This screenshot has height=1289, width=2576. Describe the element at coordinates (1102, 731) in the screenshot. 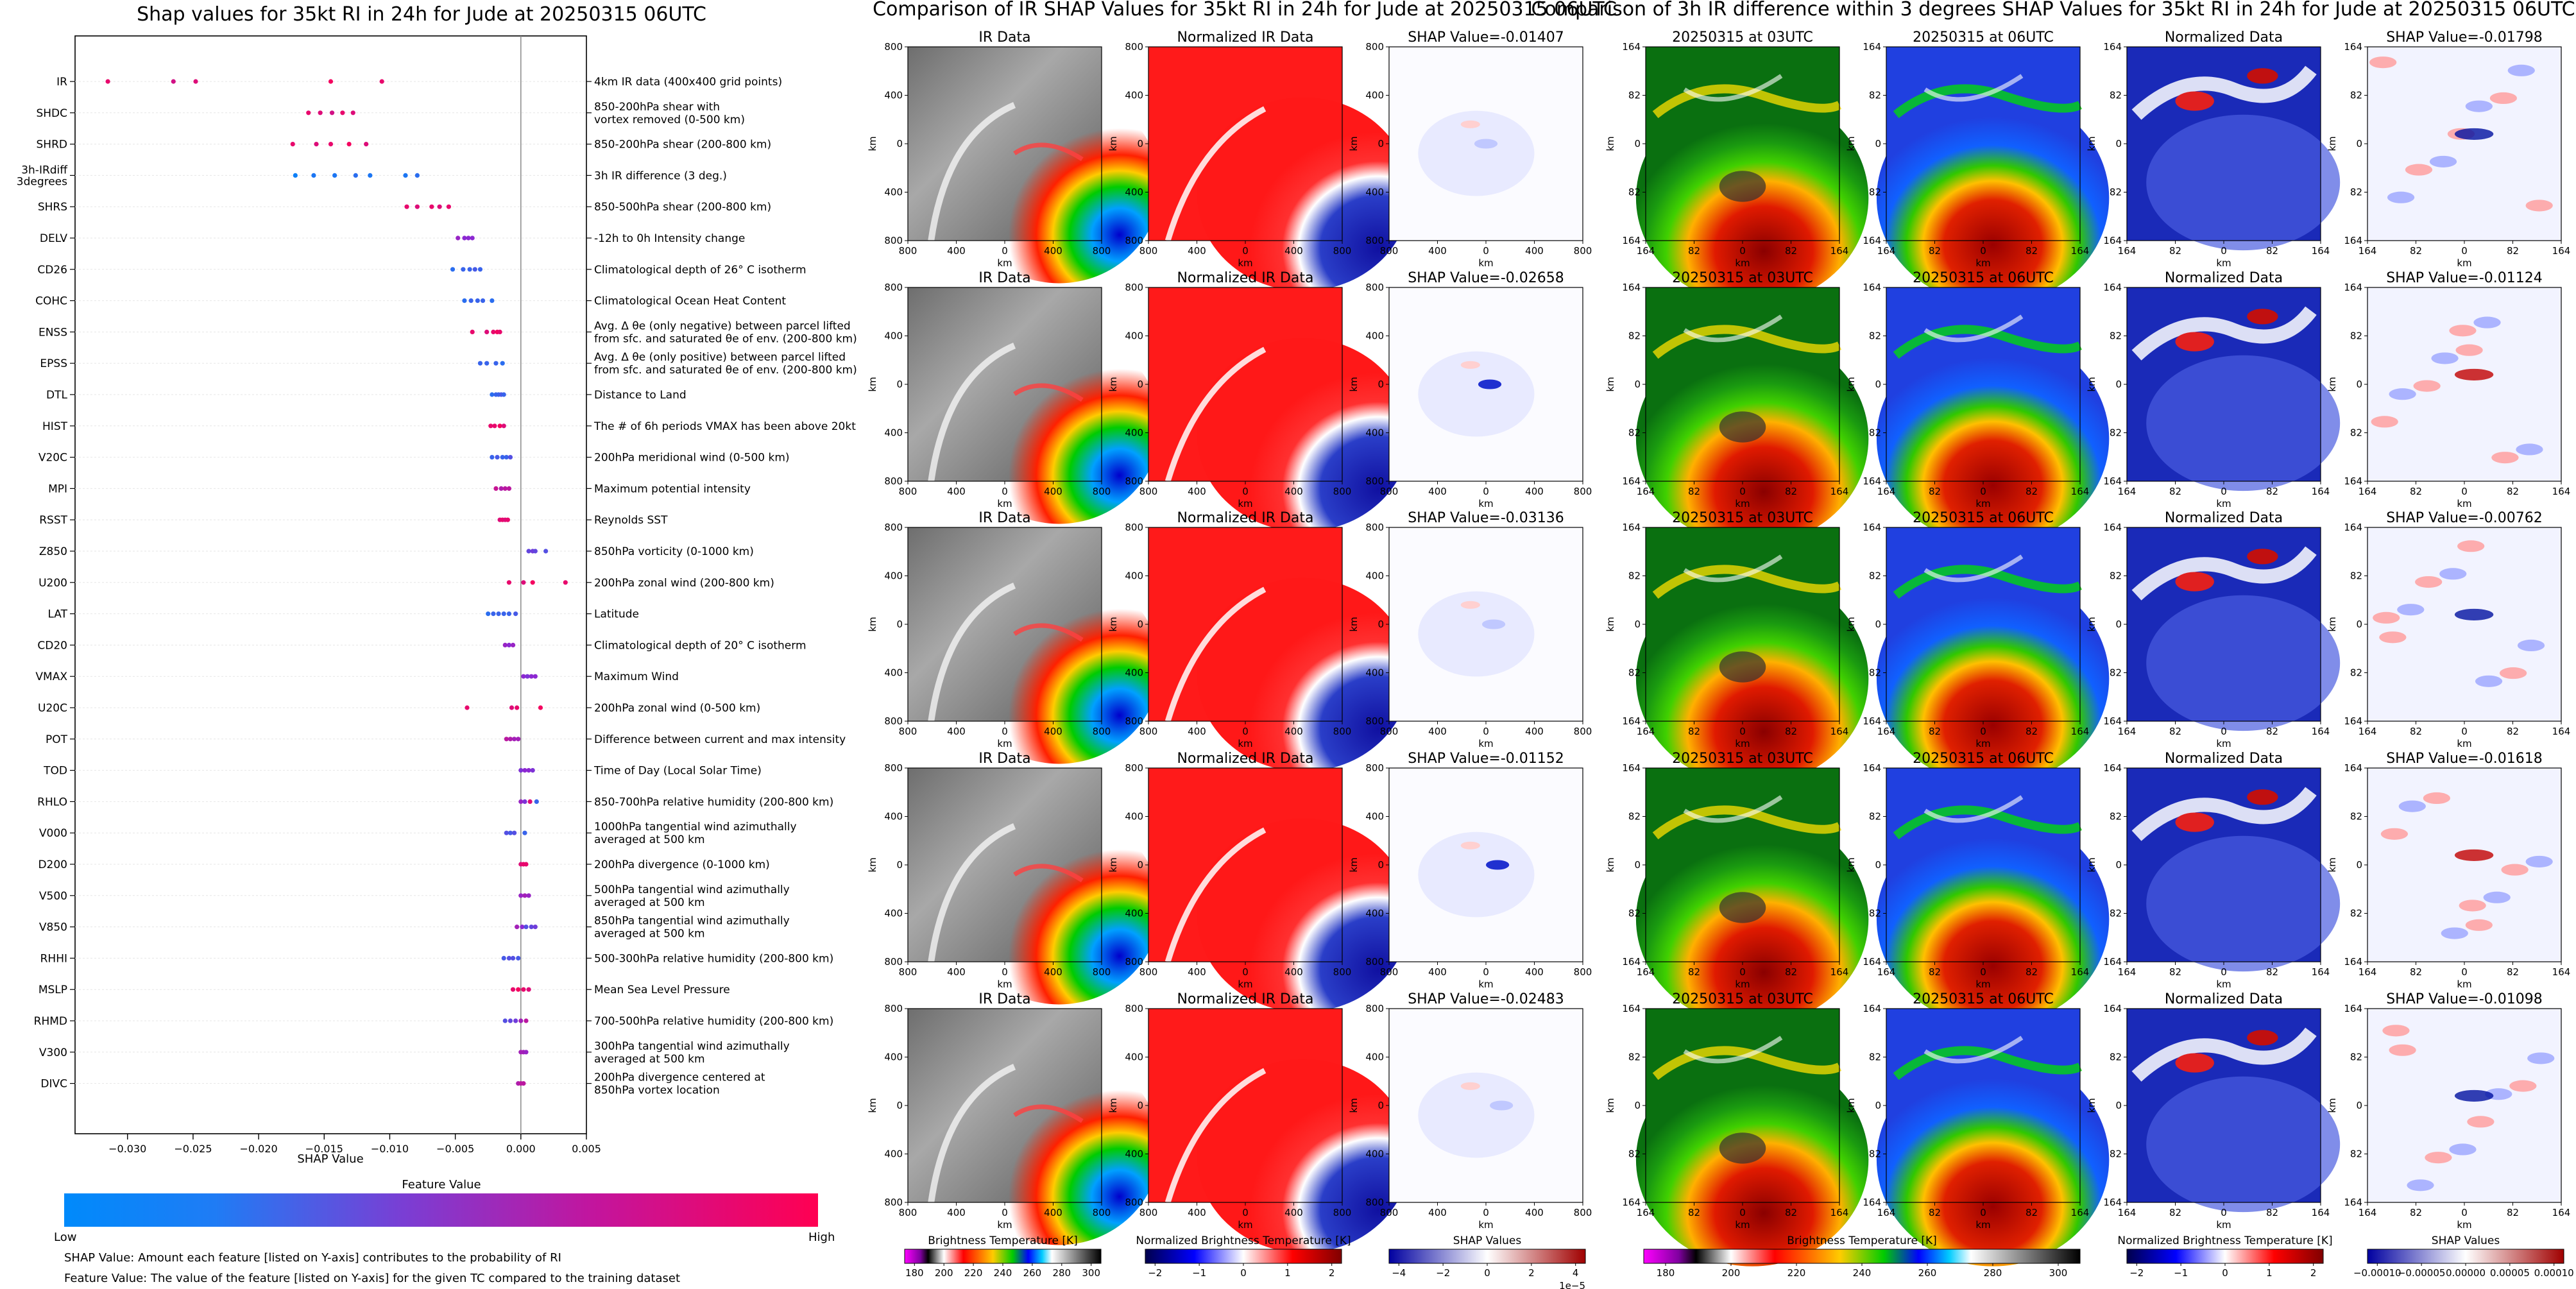

I see `panel-x-tick-label: 800` at that location.